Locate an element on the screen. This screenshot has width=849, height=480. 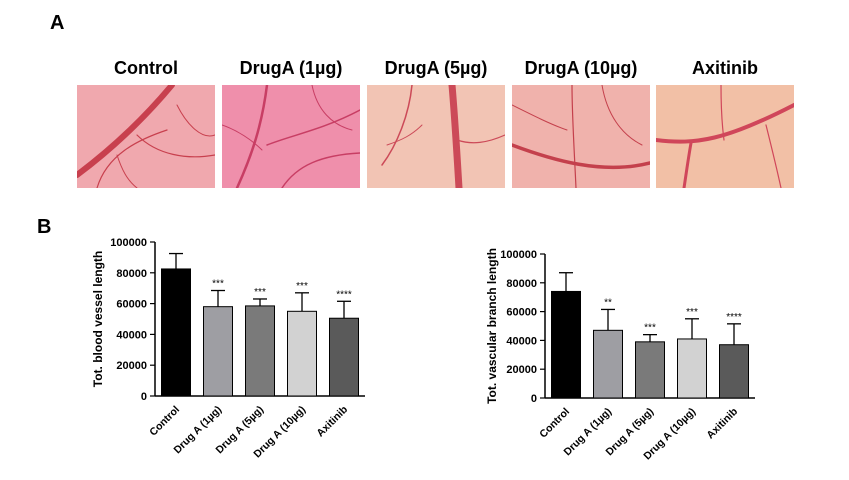
photo-druga-5ug is located at coordinates (436, 136).